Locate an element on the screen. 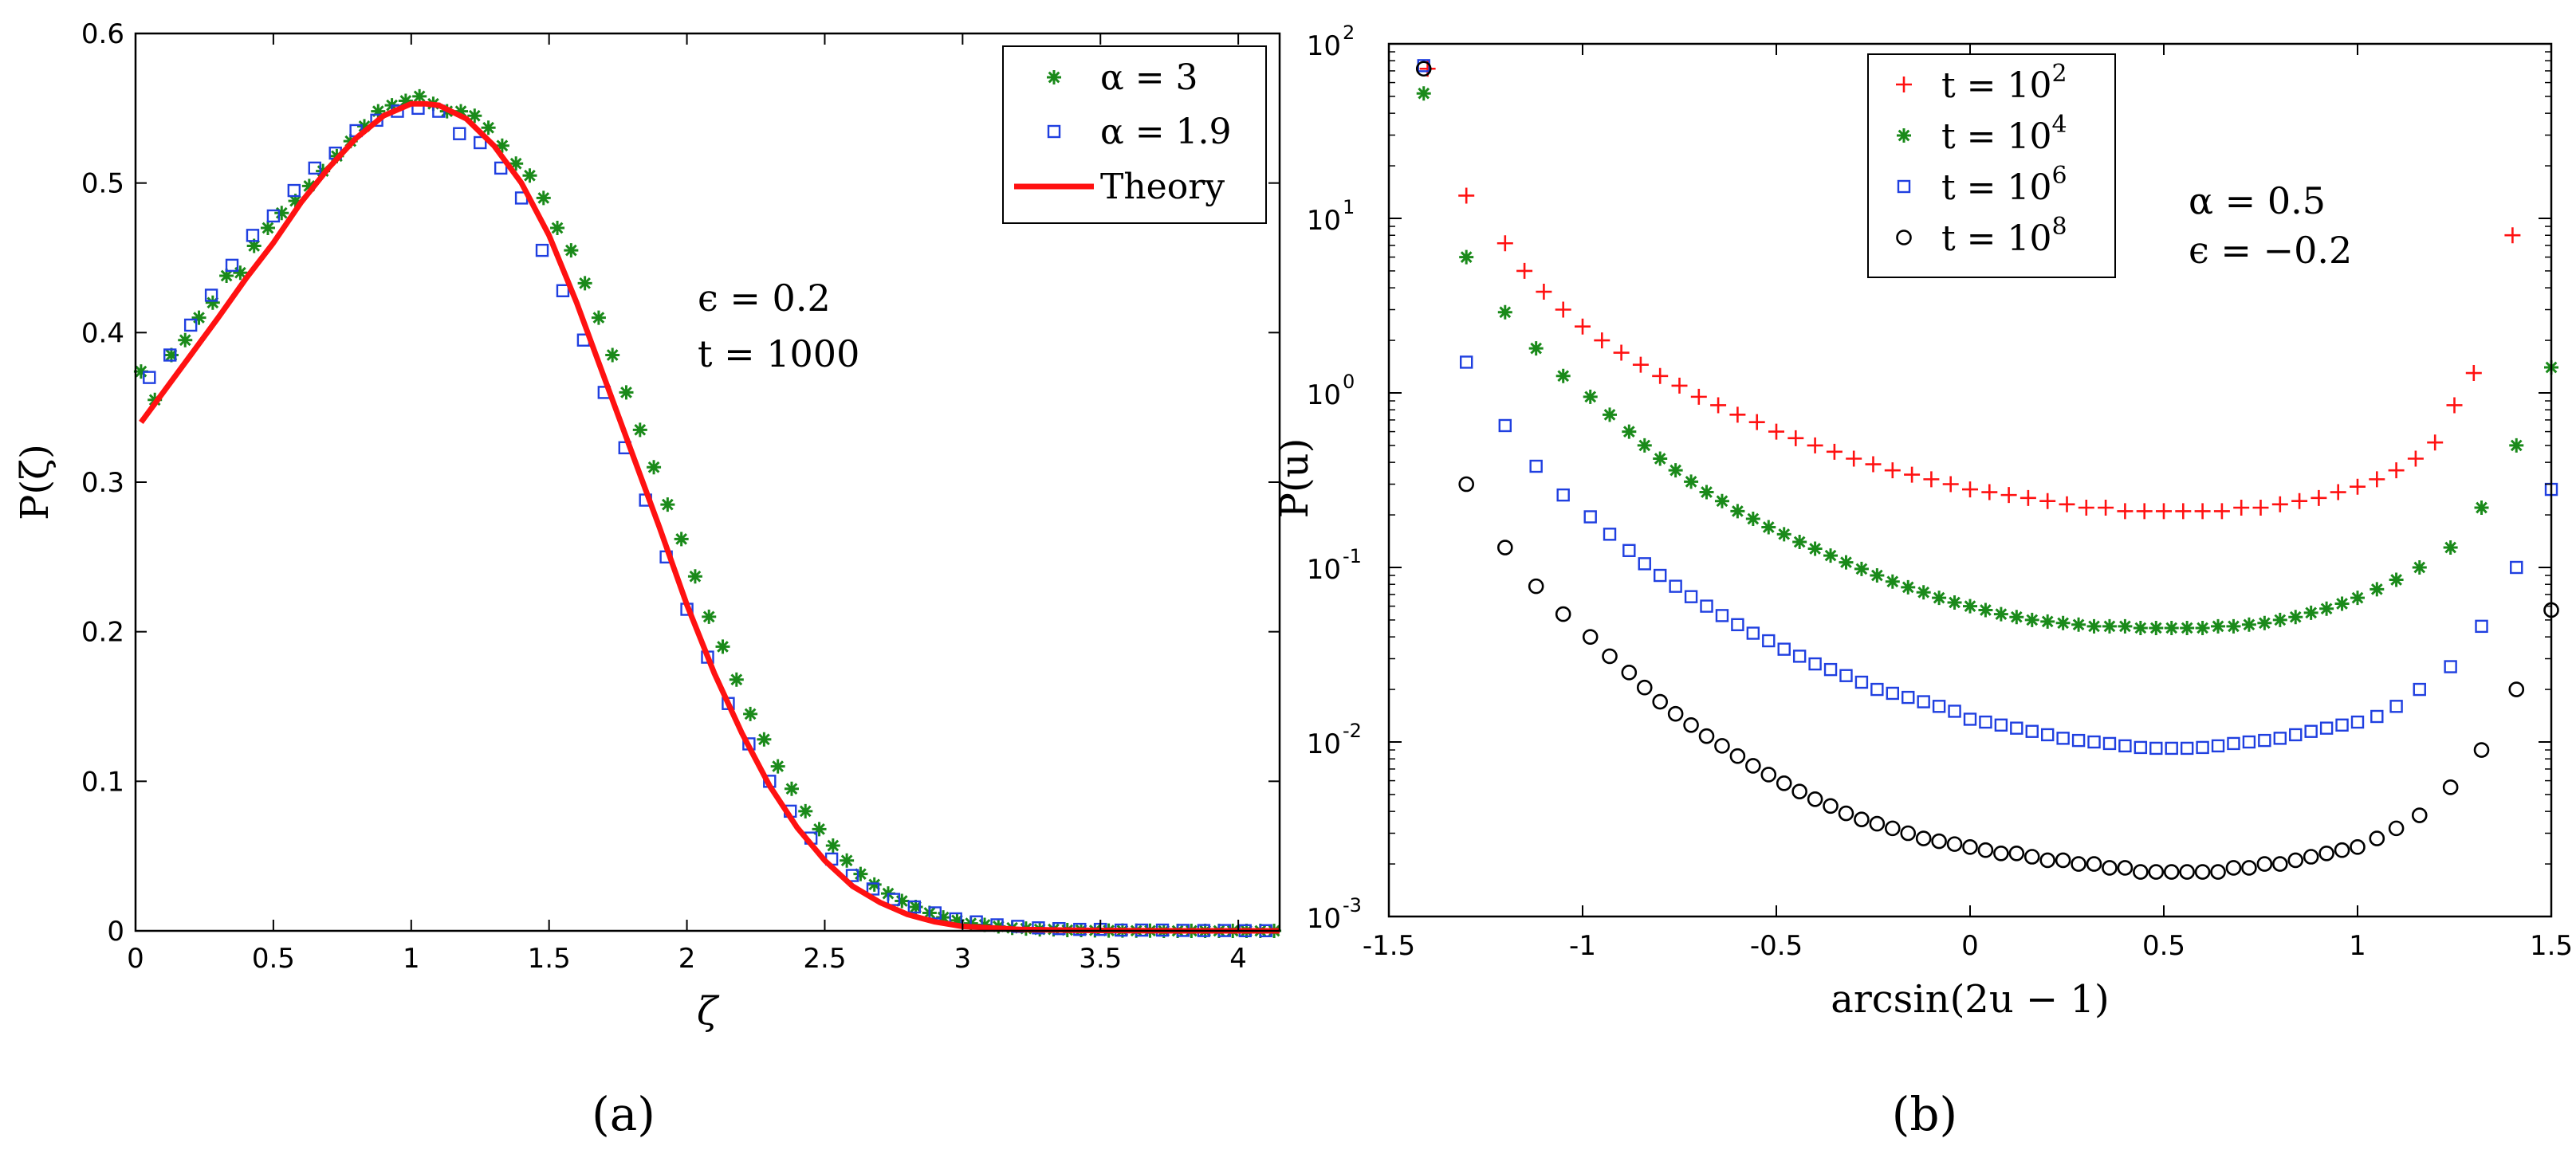  chart-a-xtick-label-7: 3.5 is located at coordinates (1100, 959).